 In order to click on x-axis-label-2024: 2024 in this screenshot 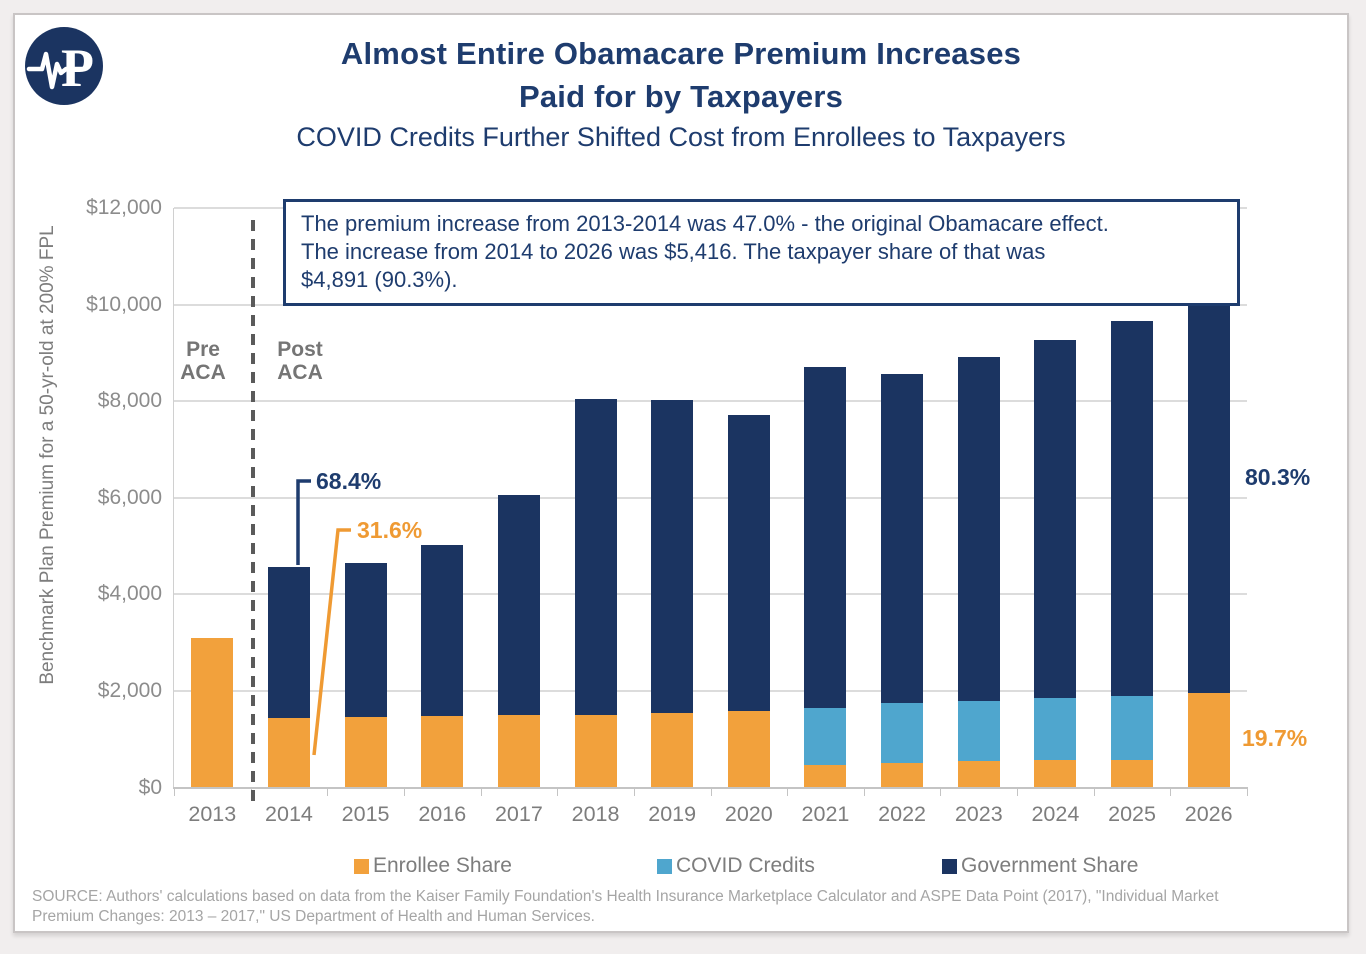, I will do `click(1055, 814)`.